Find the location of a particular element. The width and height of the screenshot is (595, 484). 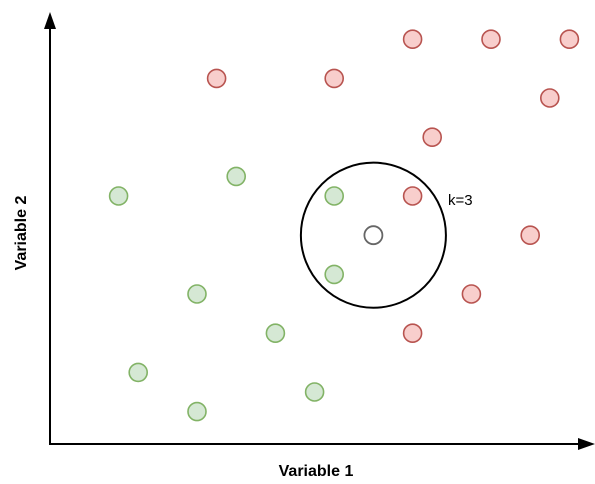

x-axis-title: Variable 1 is located at coordinates (316, 471).